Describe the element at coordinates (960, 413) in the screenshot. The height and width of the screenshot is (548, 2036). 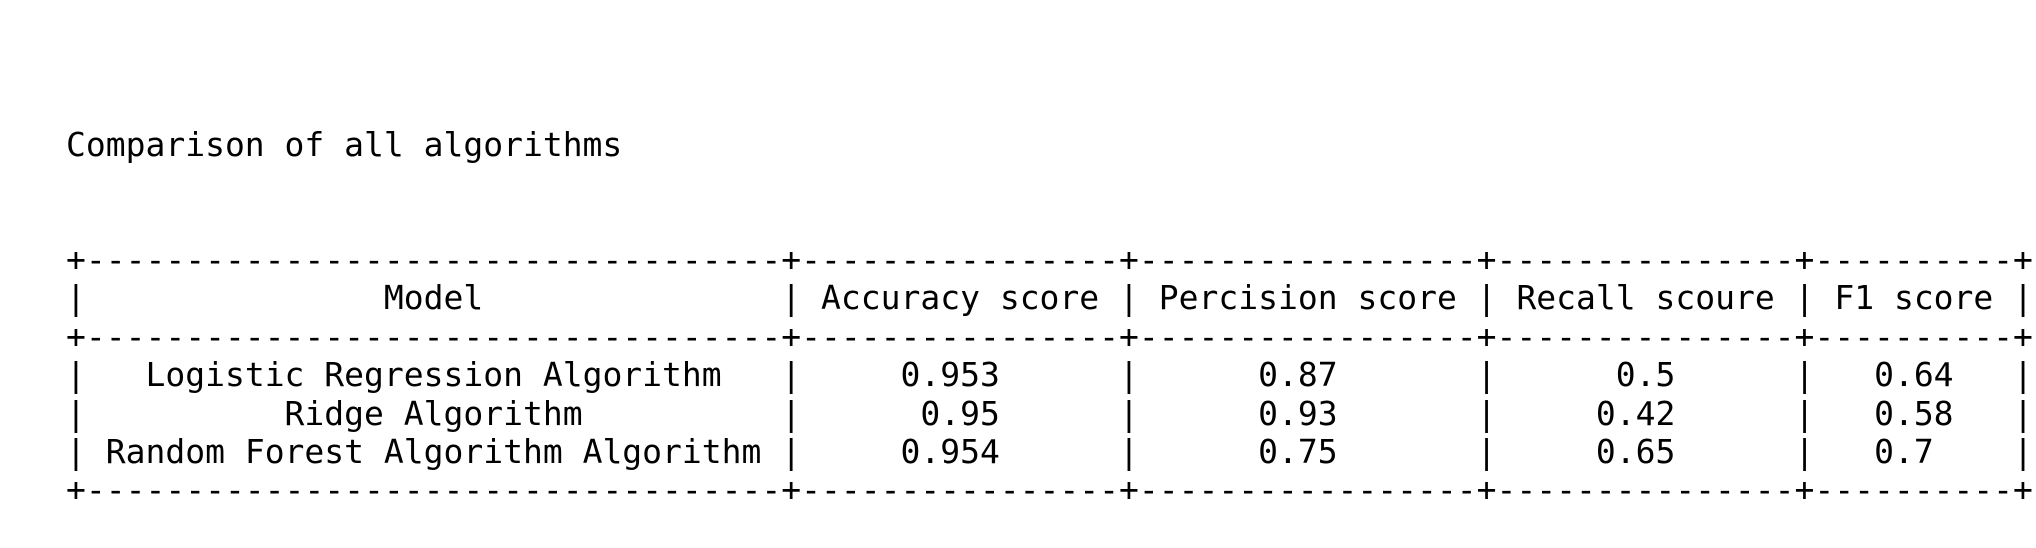
I see `table-cell: 0.95` at that location.